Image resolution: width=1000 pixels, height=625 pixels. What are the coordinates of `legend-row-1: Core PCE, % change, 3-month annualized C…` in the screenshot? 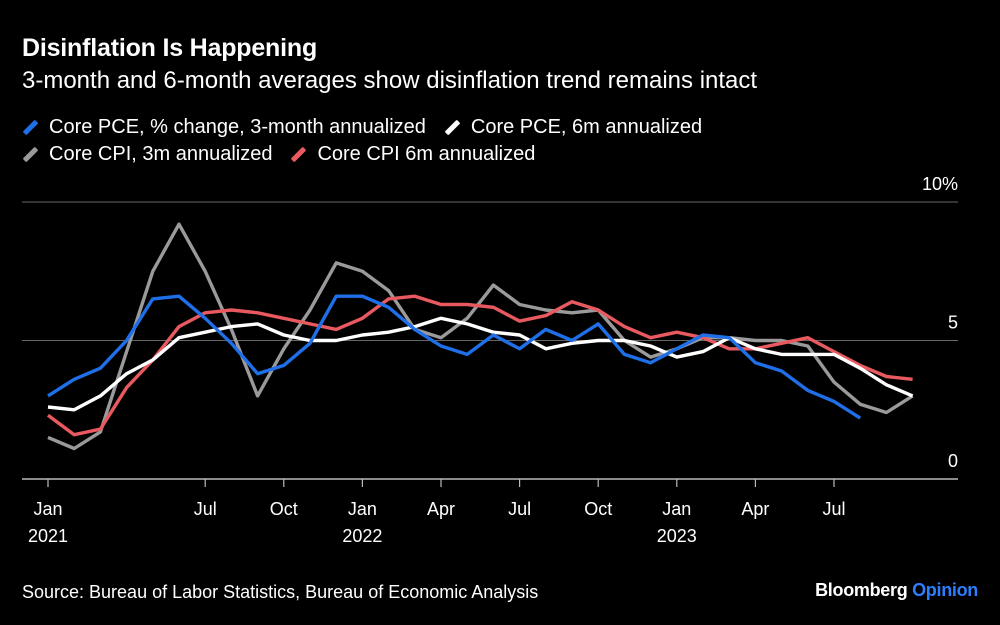 It's located at (502, 127).